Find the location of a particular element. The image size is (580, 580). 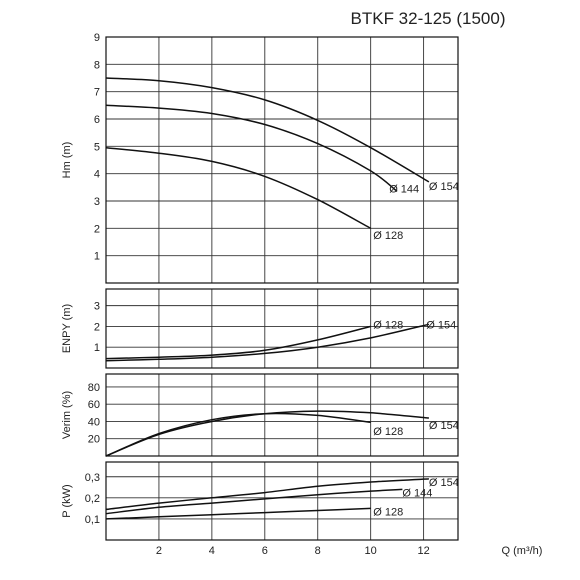

y-tick-label: 0,2 is located at coordinates (92, 499).